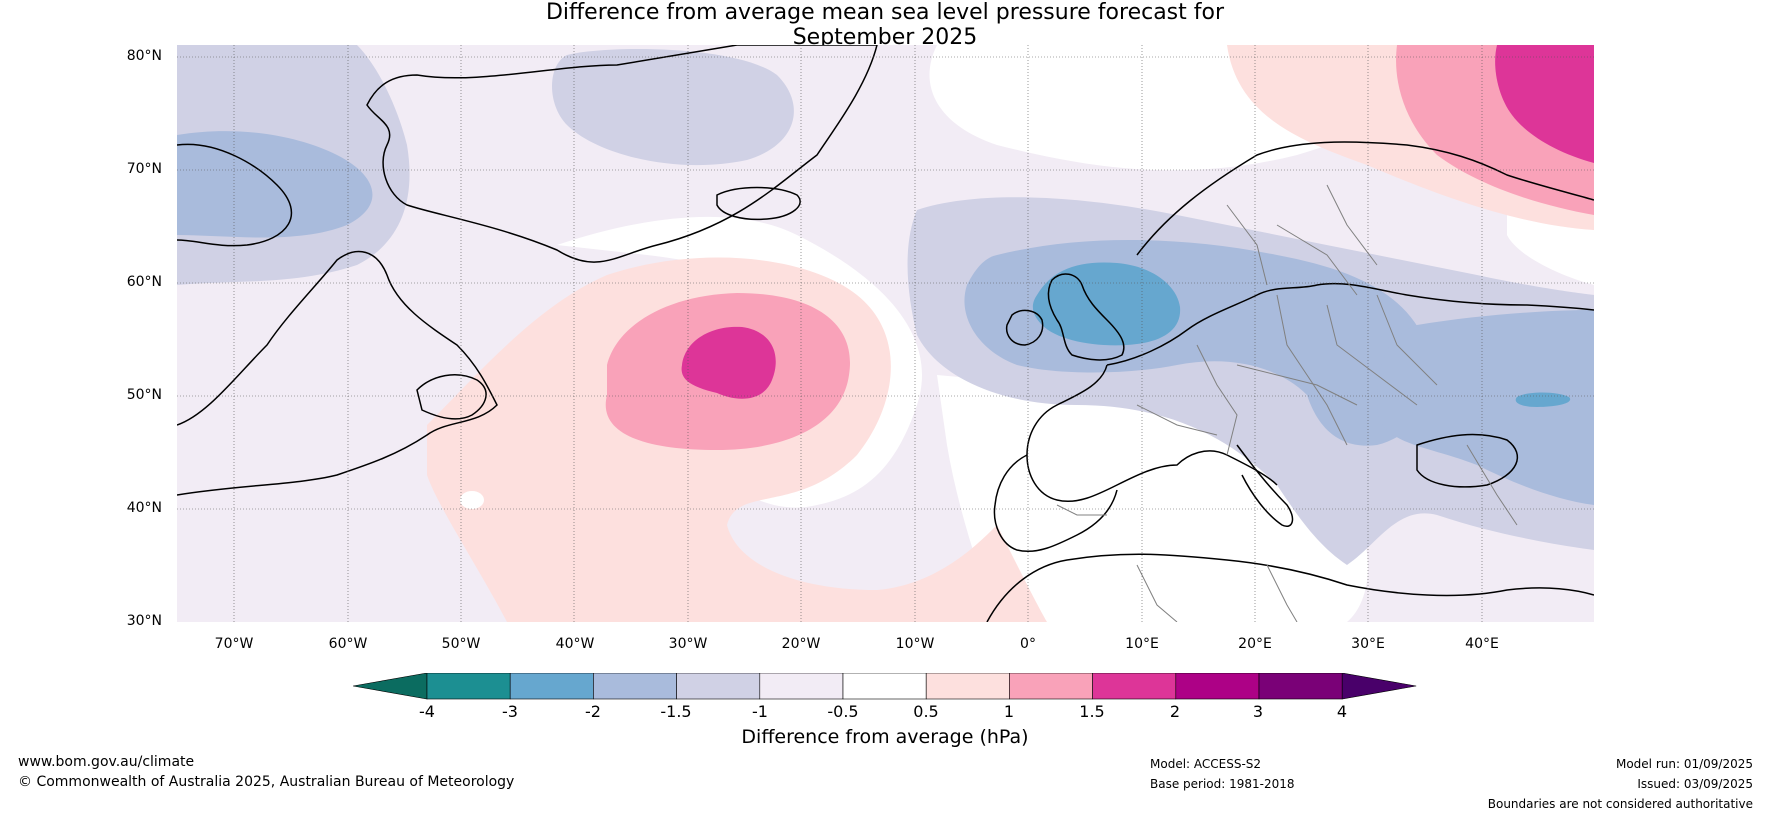  Describe the element at coordinates (1543, 399) in the screenshot. I see `anomaly-midblue-russia` at that location.